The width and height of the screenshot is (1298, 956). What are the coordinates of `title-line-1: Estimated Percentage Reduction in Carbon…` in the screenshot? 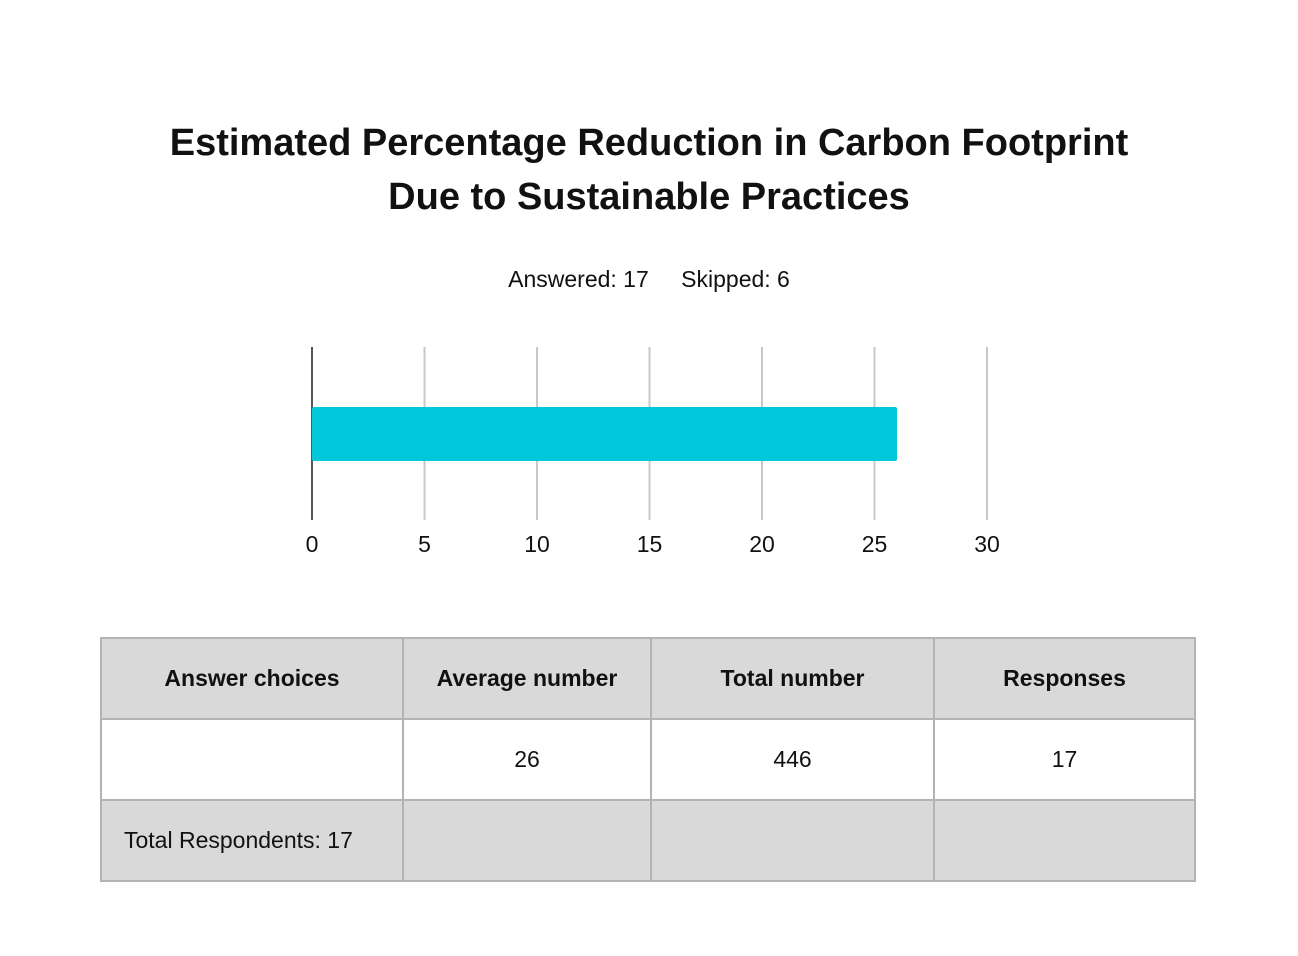 It's located at (649, 143).